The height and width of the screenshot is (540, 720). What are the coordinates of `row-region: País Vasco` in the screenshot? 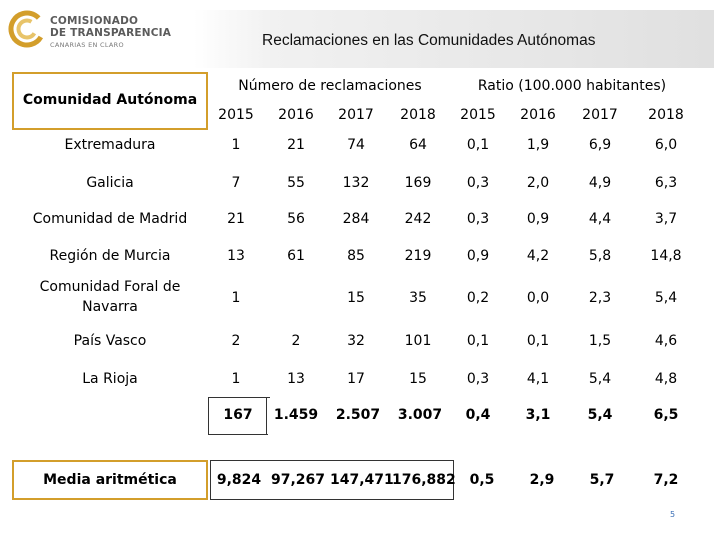 It's located at (110, 341).